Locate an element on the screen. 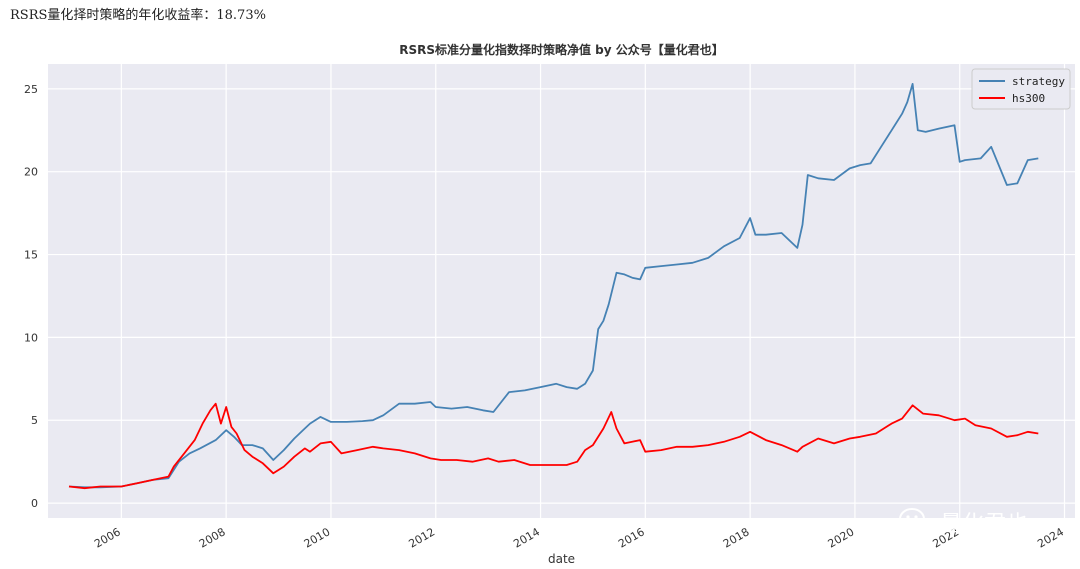 This screenshot has height=569, width=1080. page-header-text: RSRS量化择时策略的年化收益率：18.73% is located at coordinates (138, 15).